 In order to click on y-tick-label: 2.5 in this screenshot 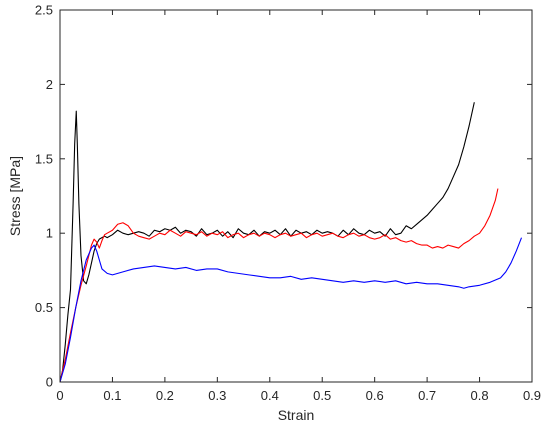, I will do `click(44, 10)`.